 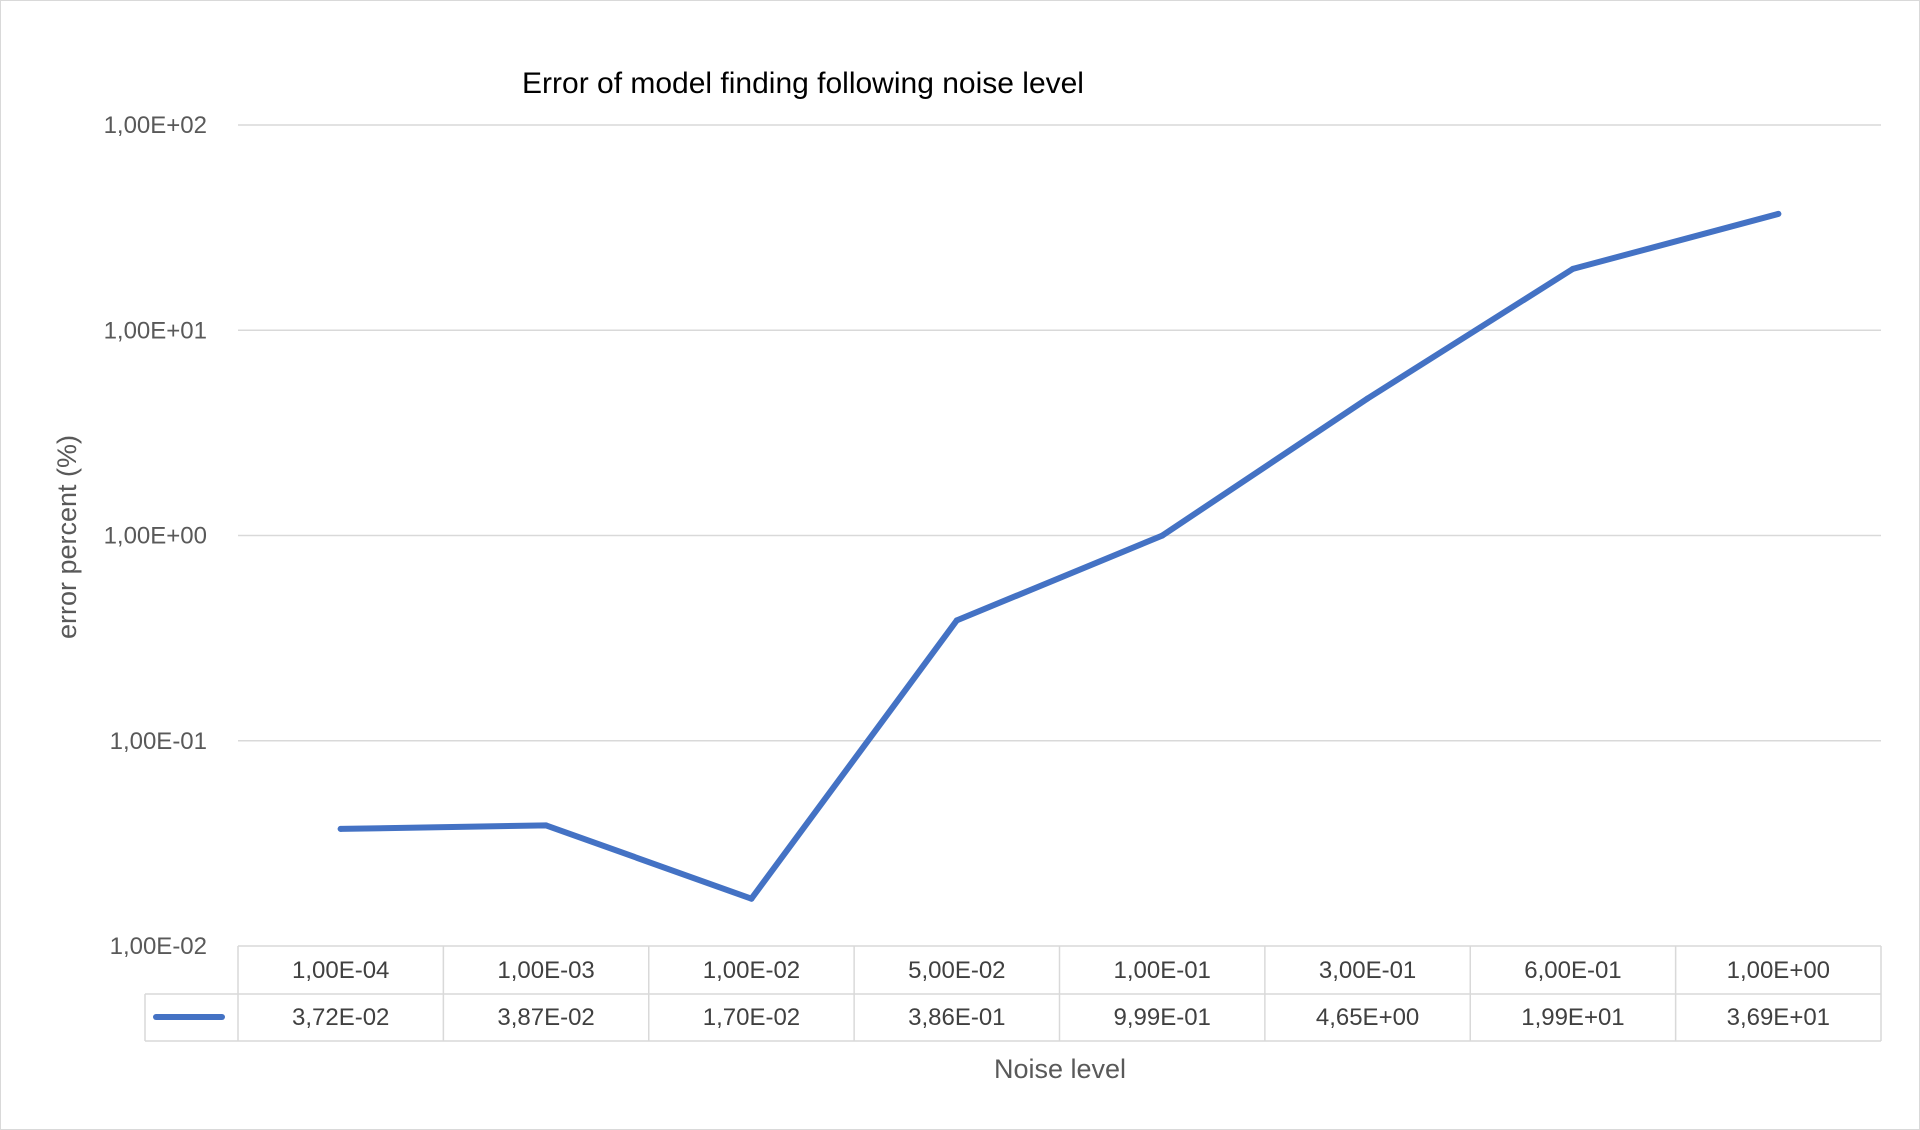 What do you see at coordinates (545, 1017) in the screenshot?
I see `data-table-value: 3,87E-02` at bounding box center [545, 1017].